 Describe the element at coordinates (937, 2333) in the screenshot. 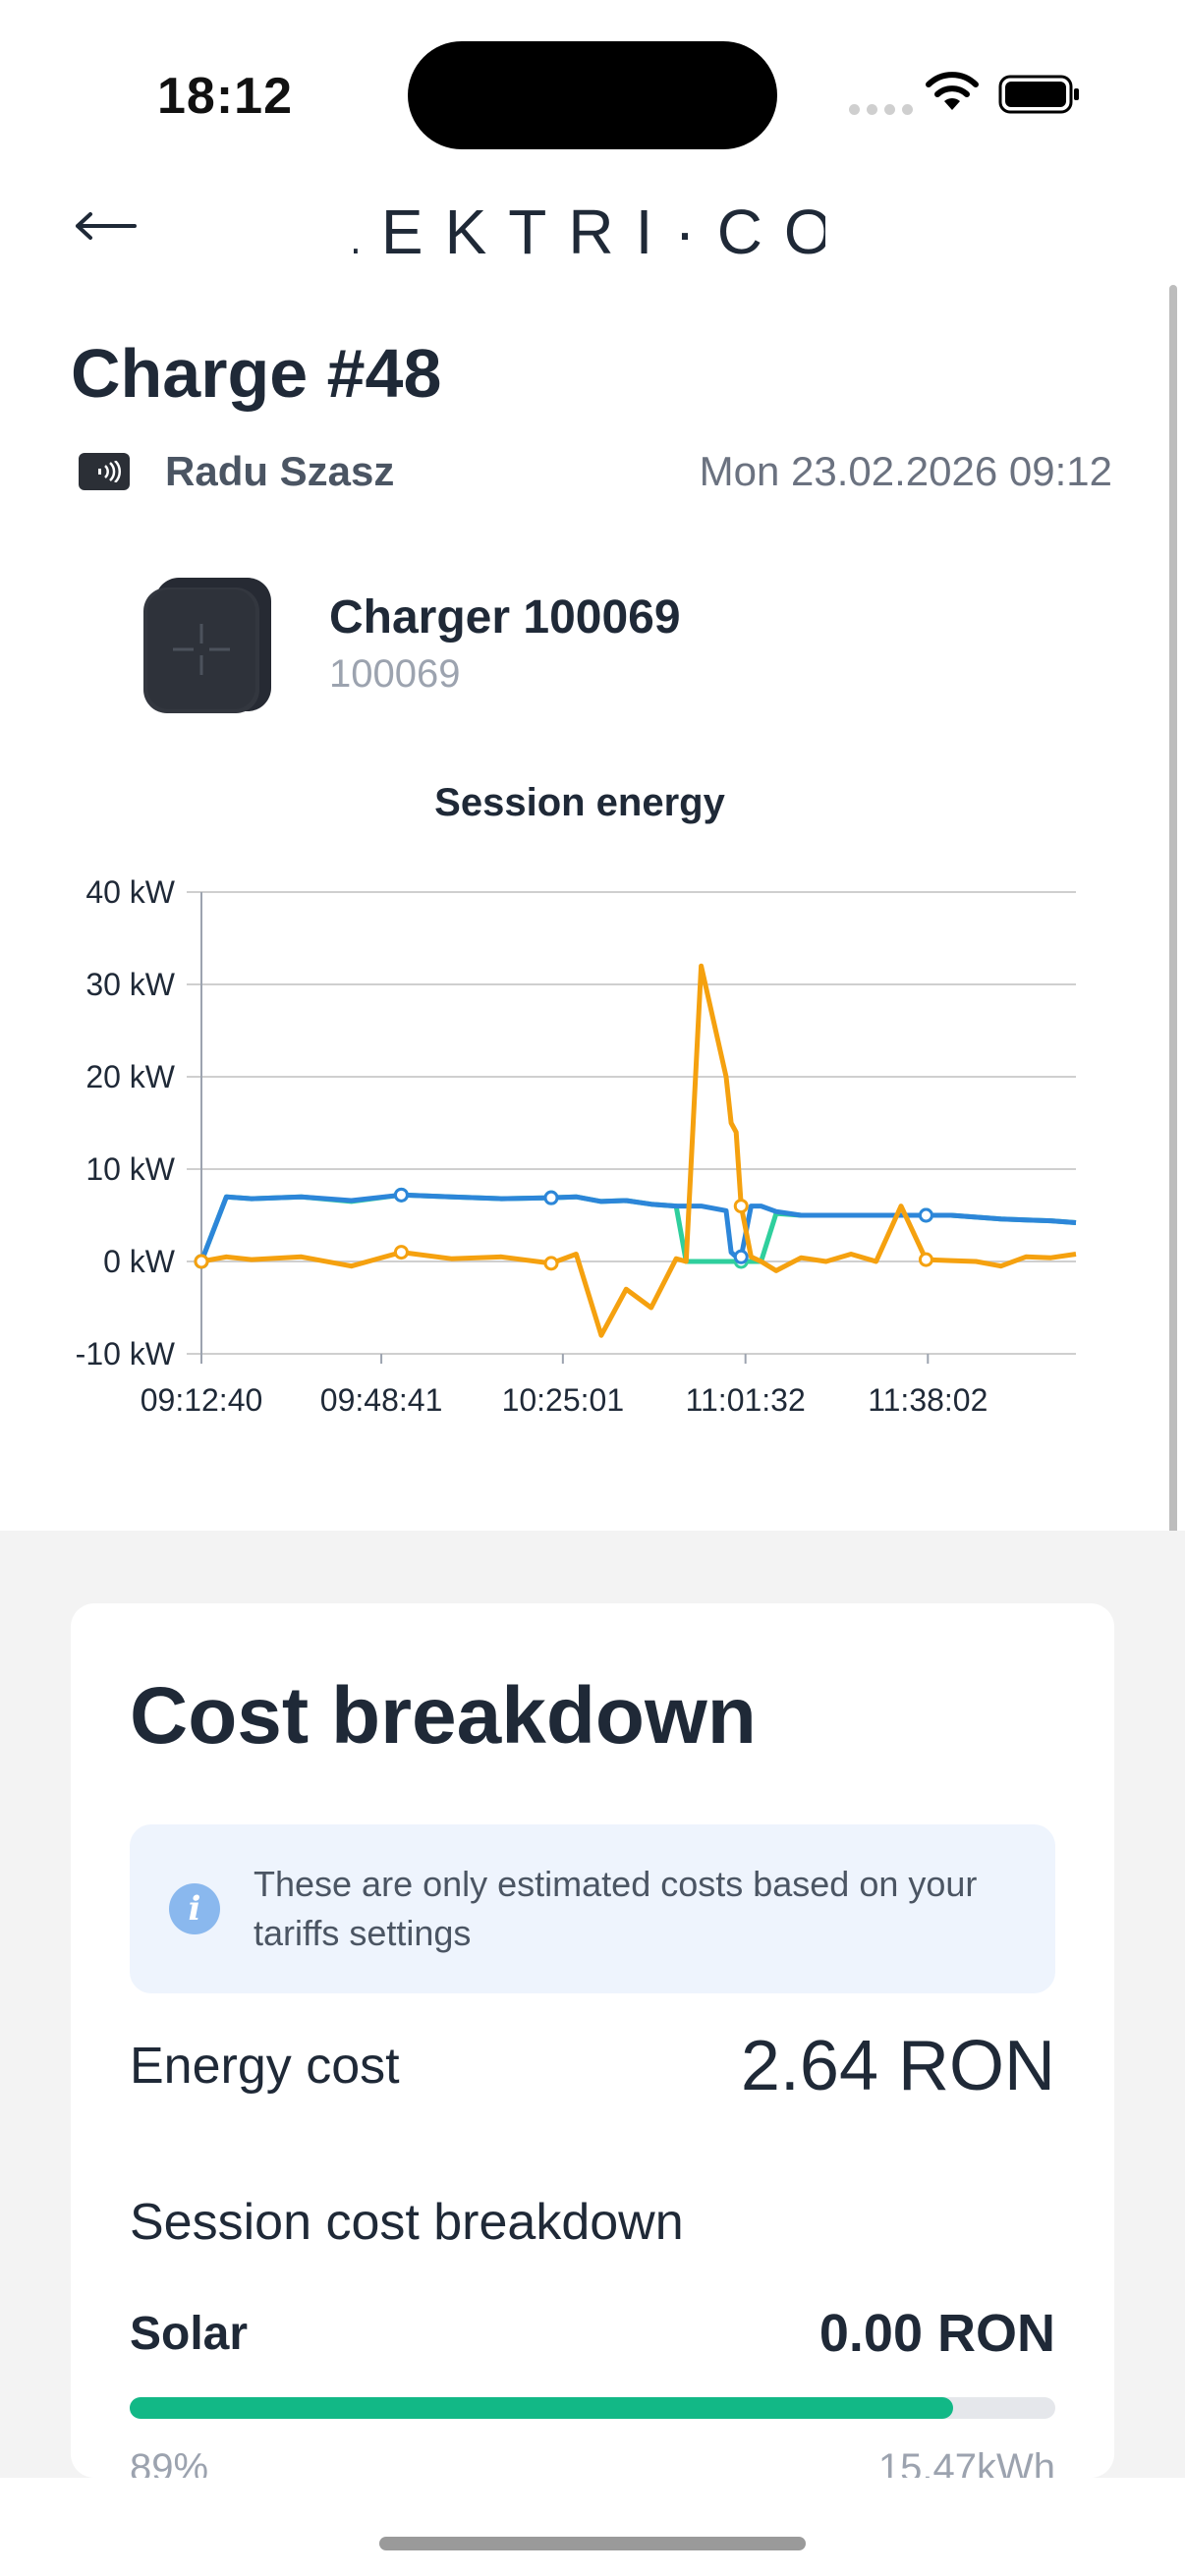

I see `solar-value: 0.00 RON` at that location.